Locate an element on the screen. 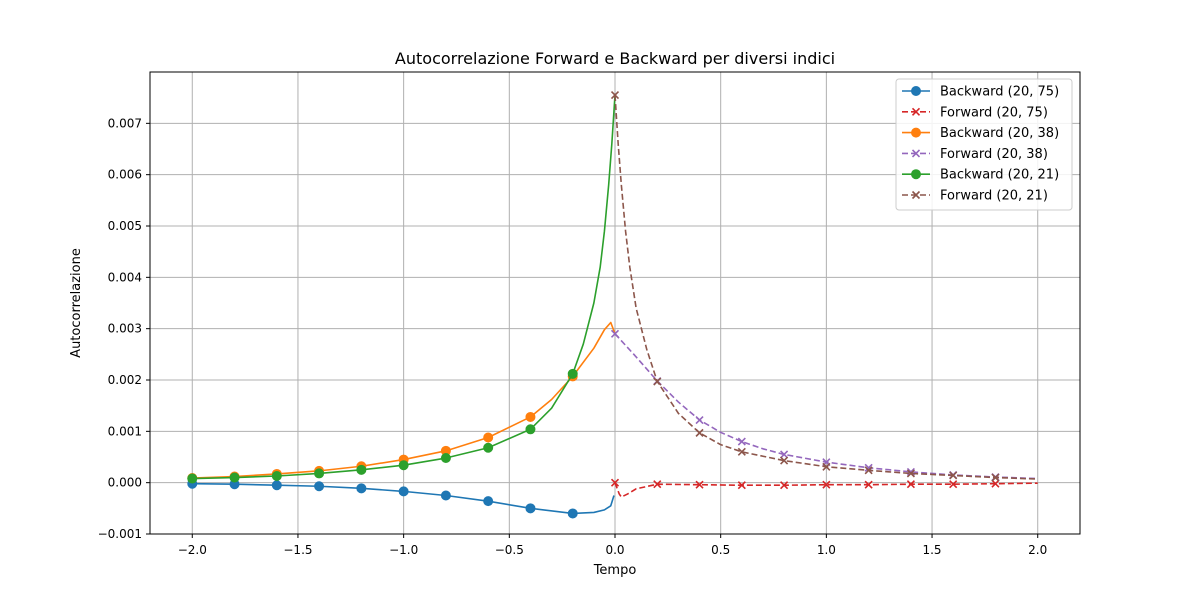 The width and height of the screenshot is (1200, 600). x-tick-label: −2.0 is located at coordinates (192, 550).